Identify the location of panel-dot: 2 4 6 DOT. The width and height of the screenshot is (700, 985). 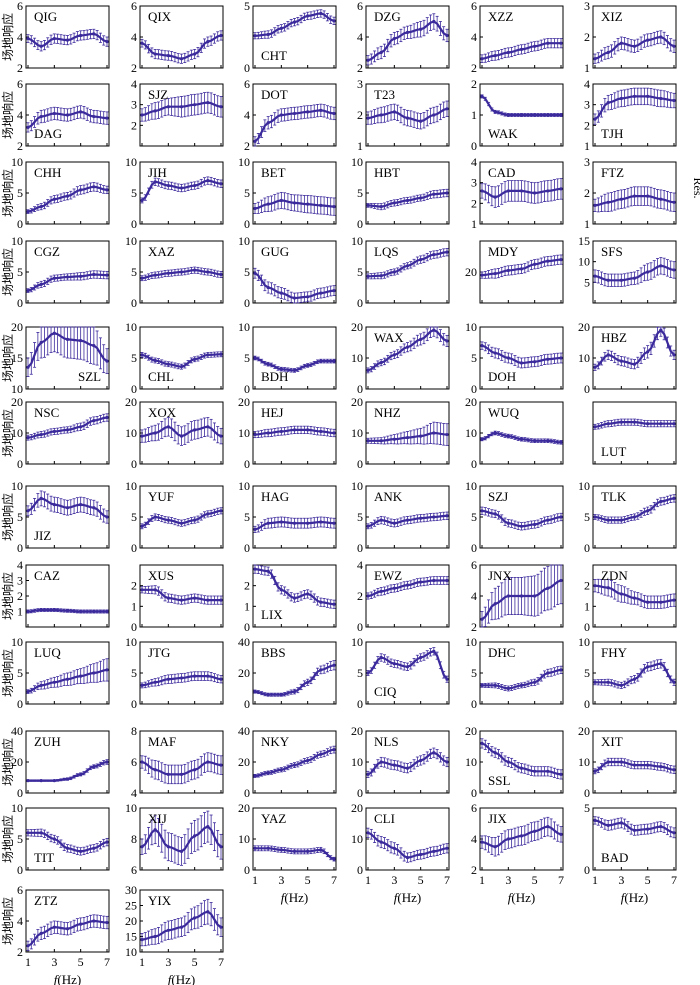
(290, 115).